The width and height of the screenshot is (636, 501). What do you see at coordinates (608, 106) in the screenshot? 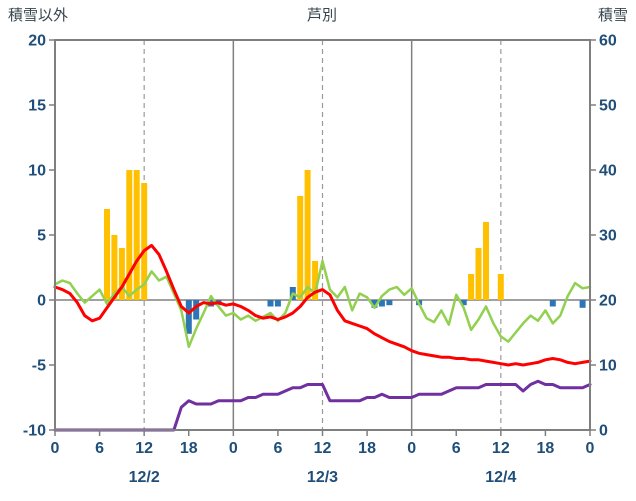
I see `right-tick-label: 50` at bounding box center [608, 106].